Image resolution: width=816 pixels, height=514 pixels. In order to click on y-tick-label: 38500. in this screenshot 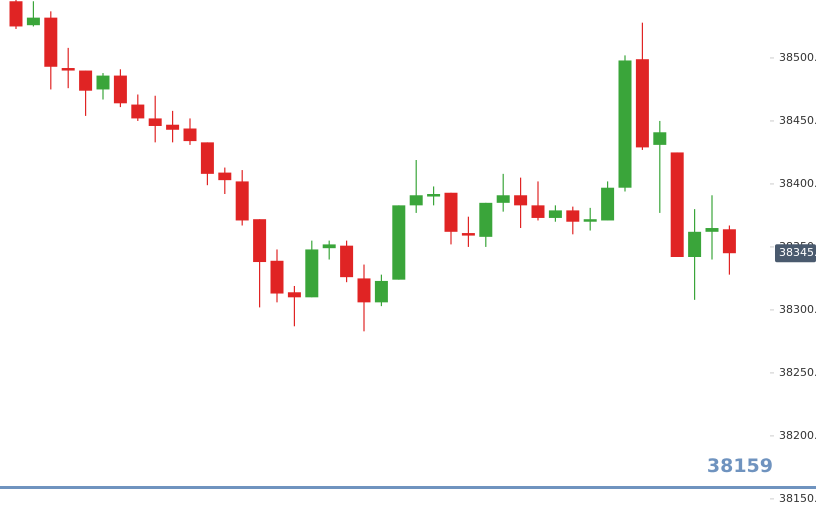, I will do `click(797, 57)`.